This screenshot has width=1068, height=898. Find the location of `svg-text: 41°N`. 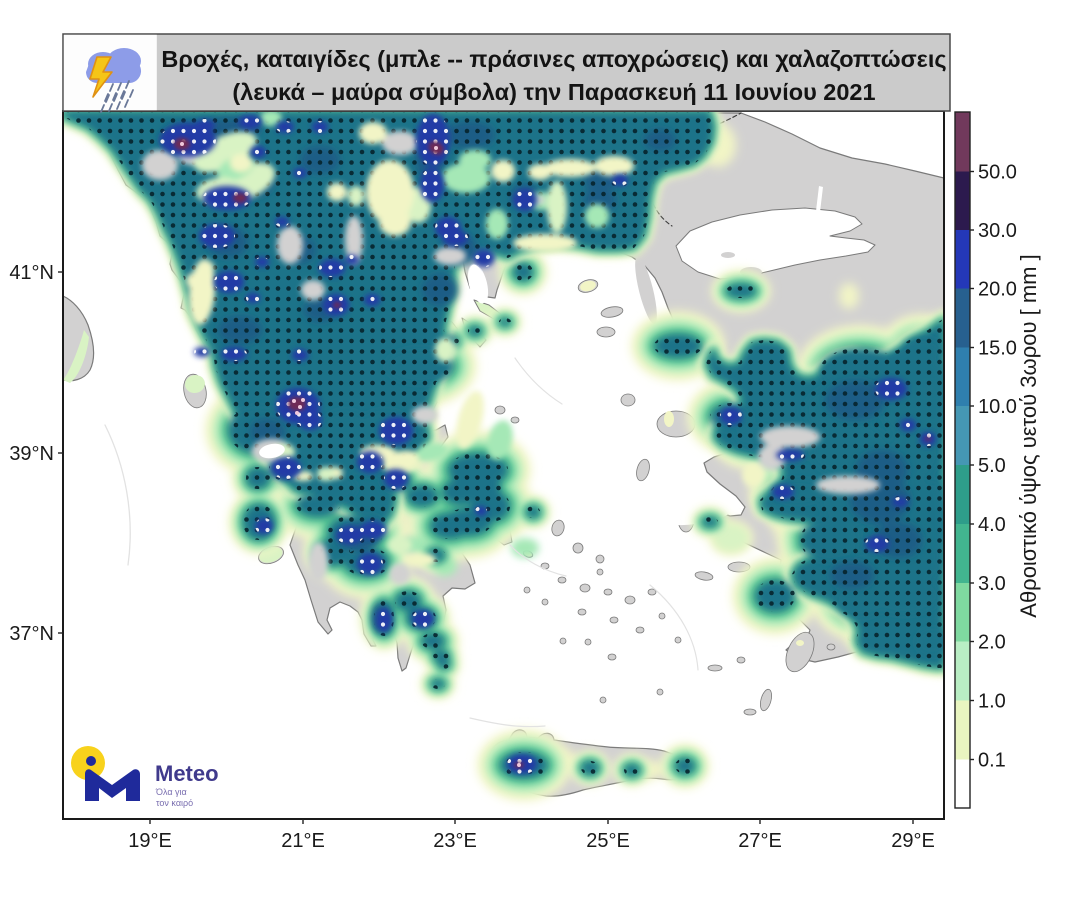

svg-text: 41°N is located at coordinates (31, 273).